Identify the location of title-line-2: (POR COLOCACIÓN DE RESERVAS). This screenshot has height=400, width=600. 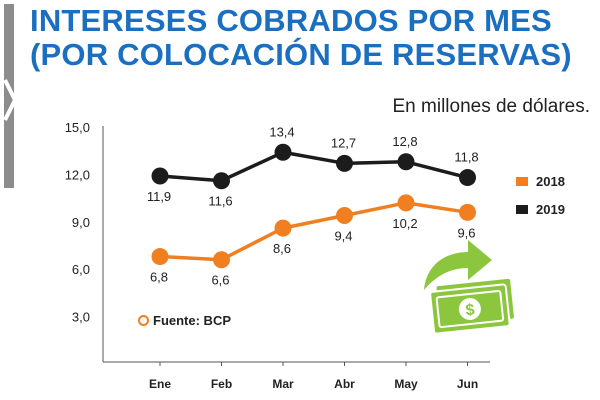
(301, 54).